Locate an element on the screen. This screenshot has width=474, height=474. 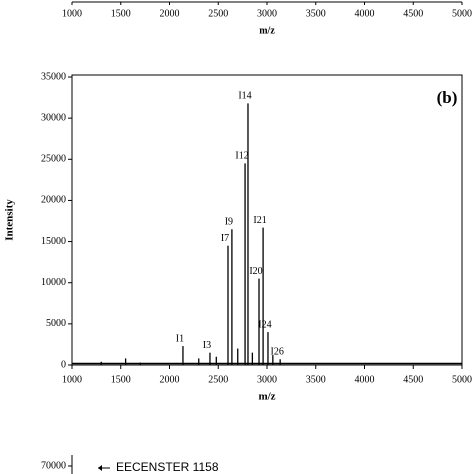
peak-label: I14 is located at coordinates (244, 96).